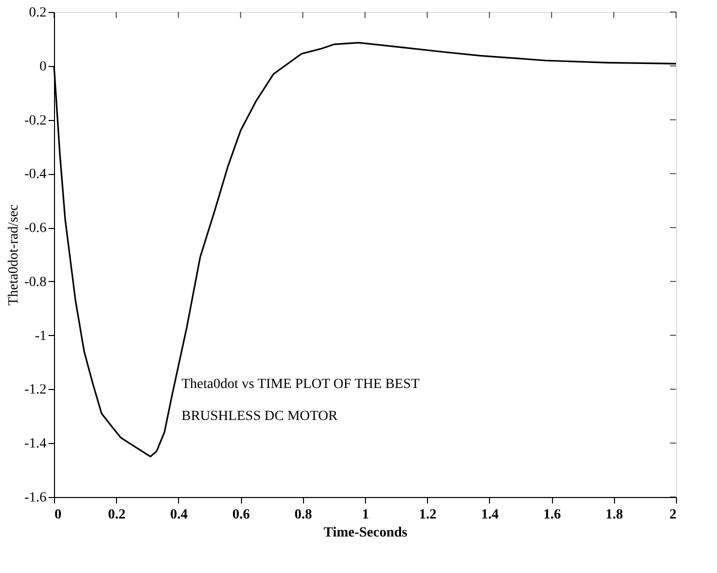 Image resolution: width=717 pixels, height=573 pixels. What do you see at coordinates (303, 515) in the screenshot?
I see `x-tick-label: 0.8` at bounding box center [303, 515].